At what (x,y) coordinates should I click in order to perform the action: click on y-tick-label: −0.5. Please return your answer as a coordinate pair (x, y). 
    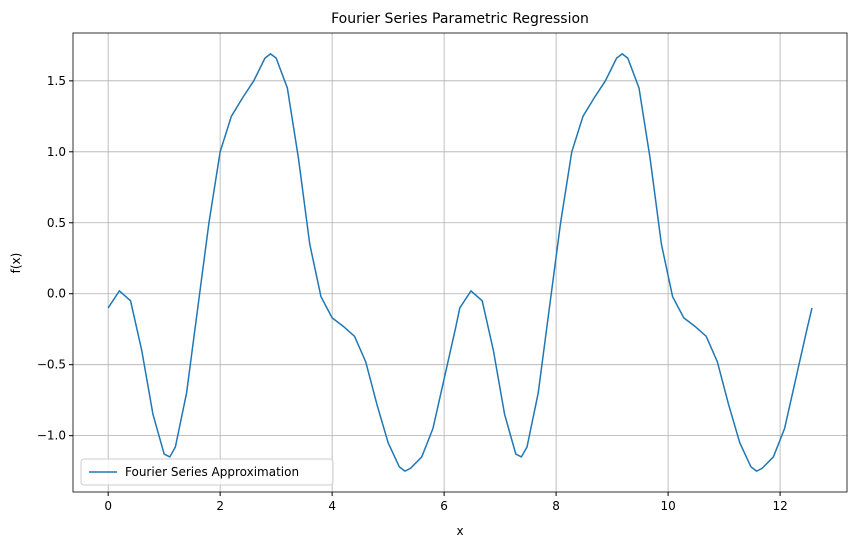
    Looking at the image, I should click on (51, 365).